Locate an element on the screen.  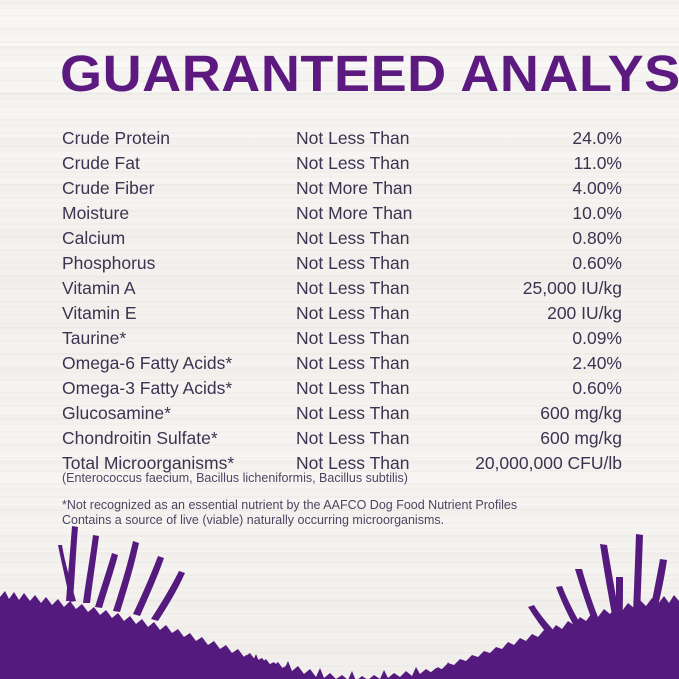
table-row: Moisture Not More Than 10.0% is located at coordinates (342, 213).